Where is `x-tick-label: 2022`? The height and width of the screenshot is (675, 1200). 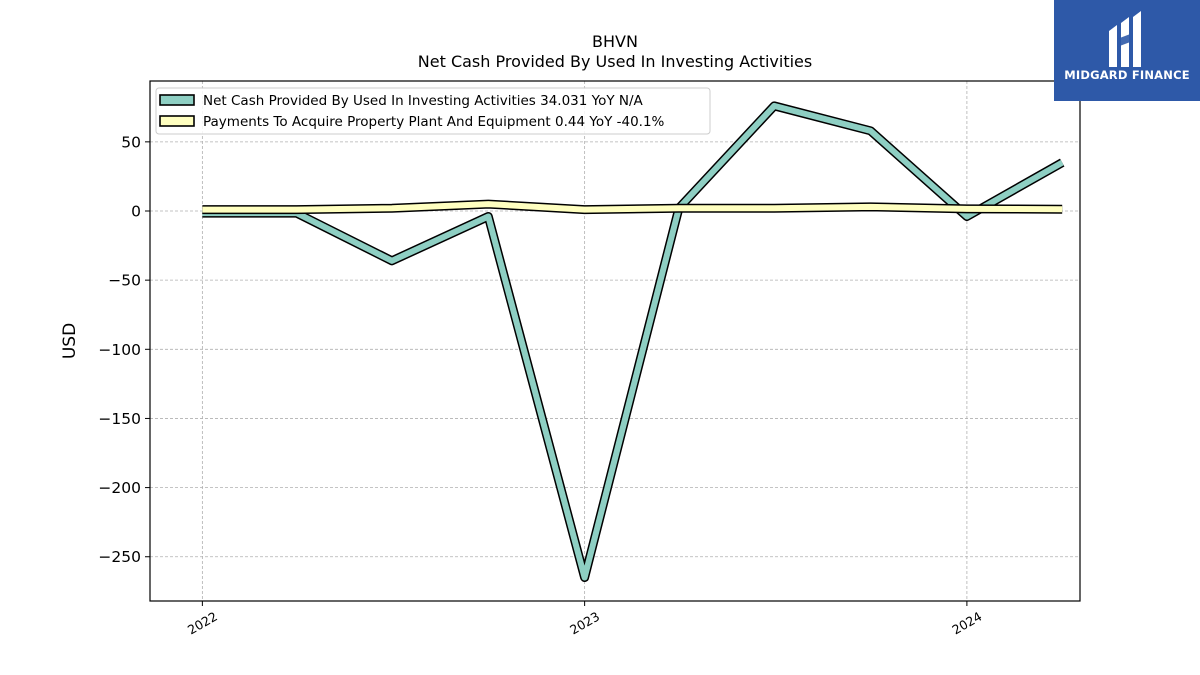 x-tick-label: 2022 is located at coordinates (202, 623).